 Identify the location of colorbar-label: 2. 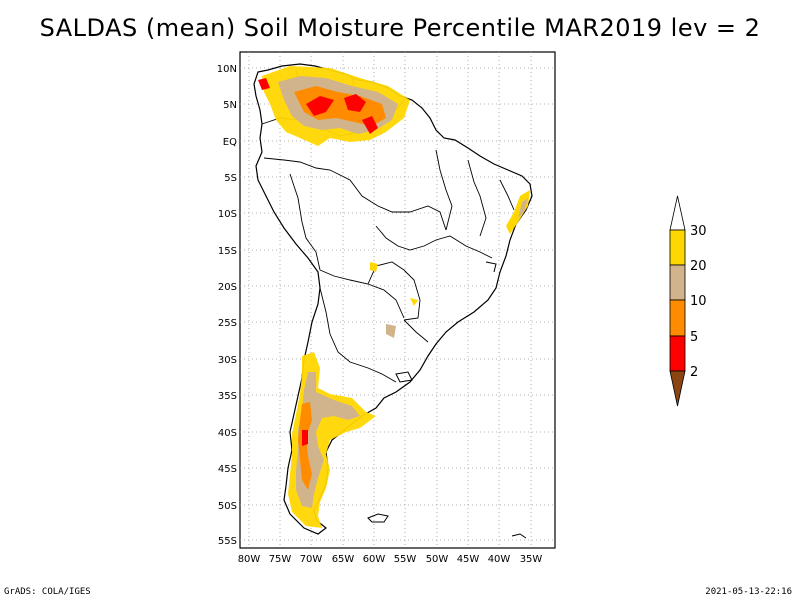
(694, 372).